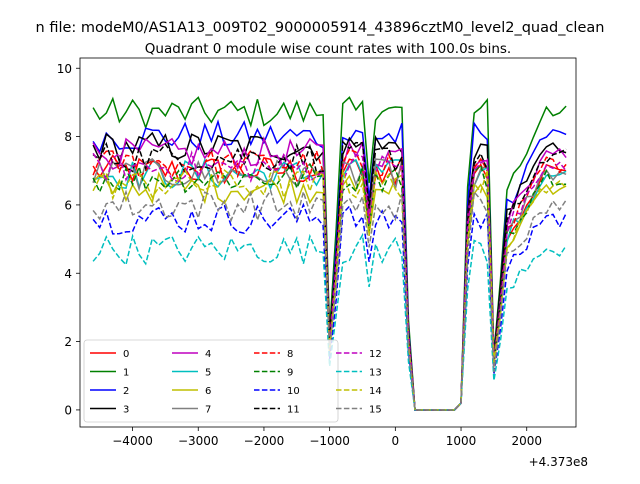  What do you see at coordinates (211, 381) in the screenshot?
I see `legend-box` at bounding box center [211, 381].